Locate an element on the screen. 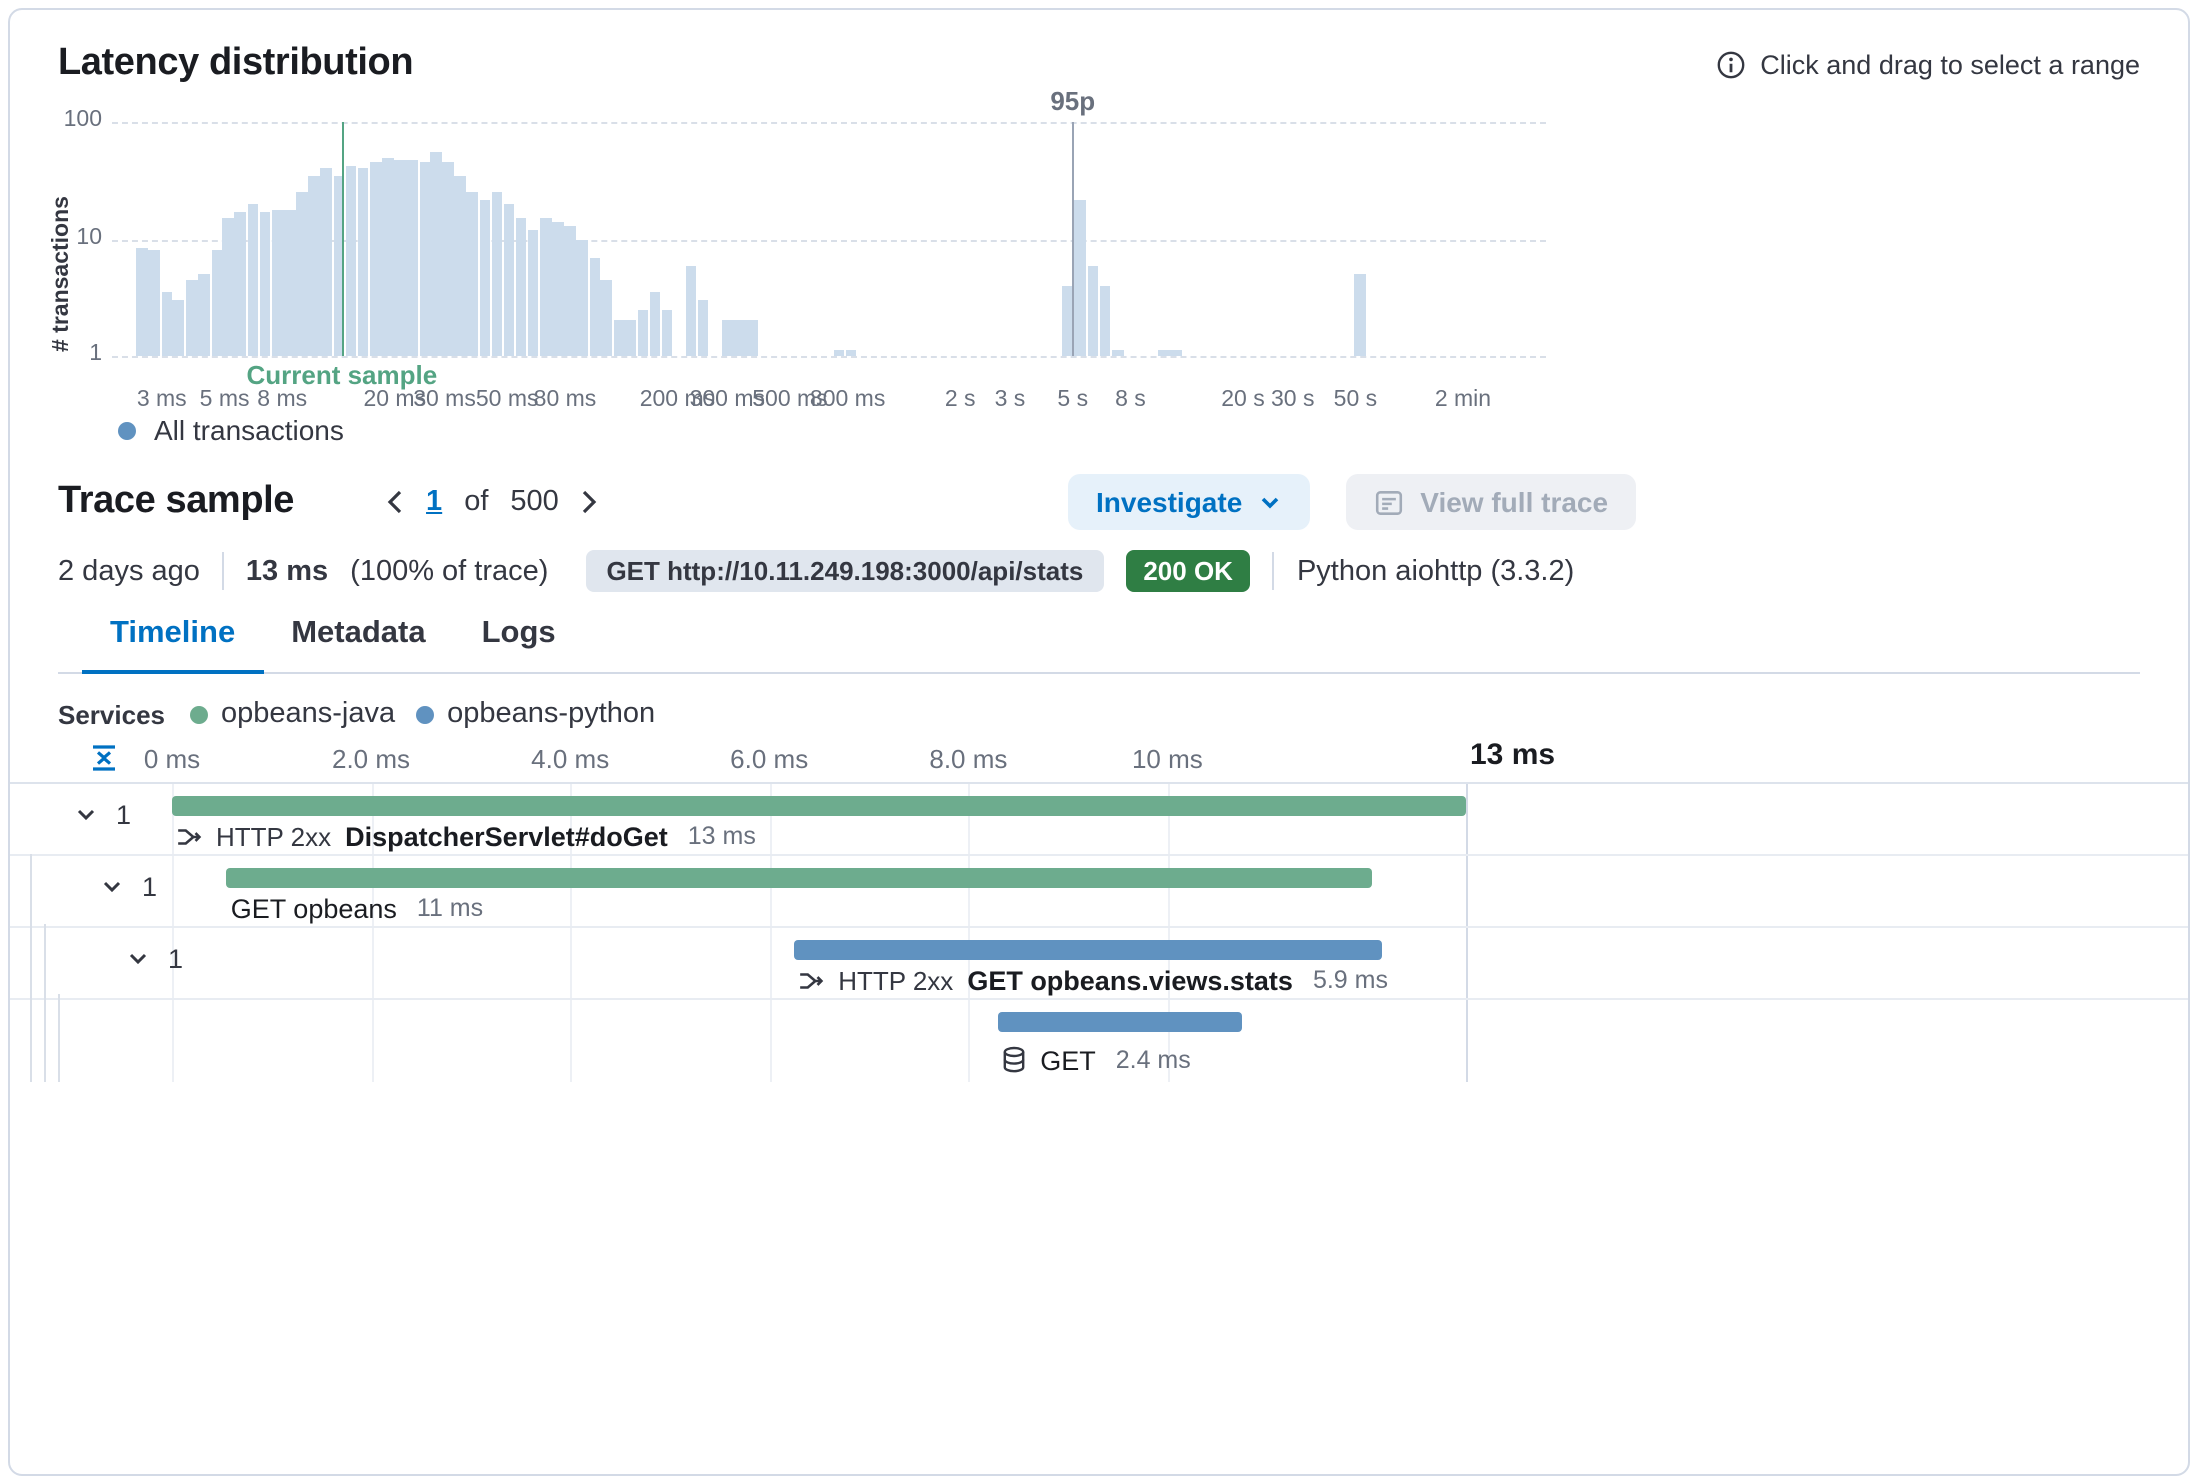 Image resolution: width=2198 pixels, height=1484 pixels. investigate-button: Investigate is located at coordinates (1189, 502).